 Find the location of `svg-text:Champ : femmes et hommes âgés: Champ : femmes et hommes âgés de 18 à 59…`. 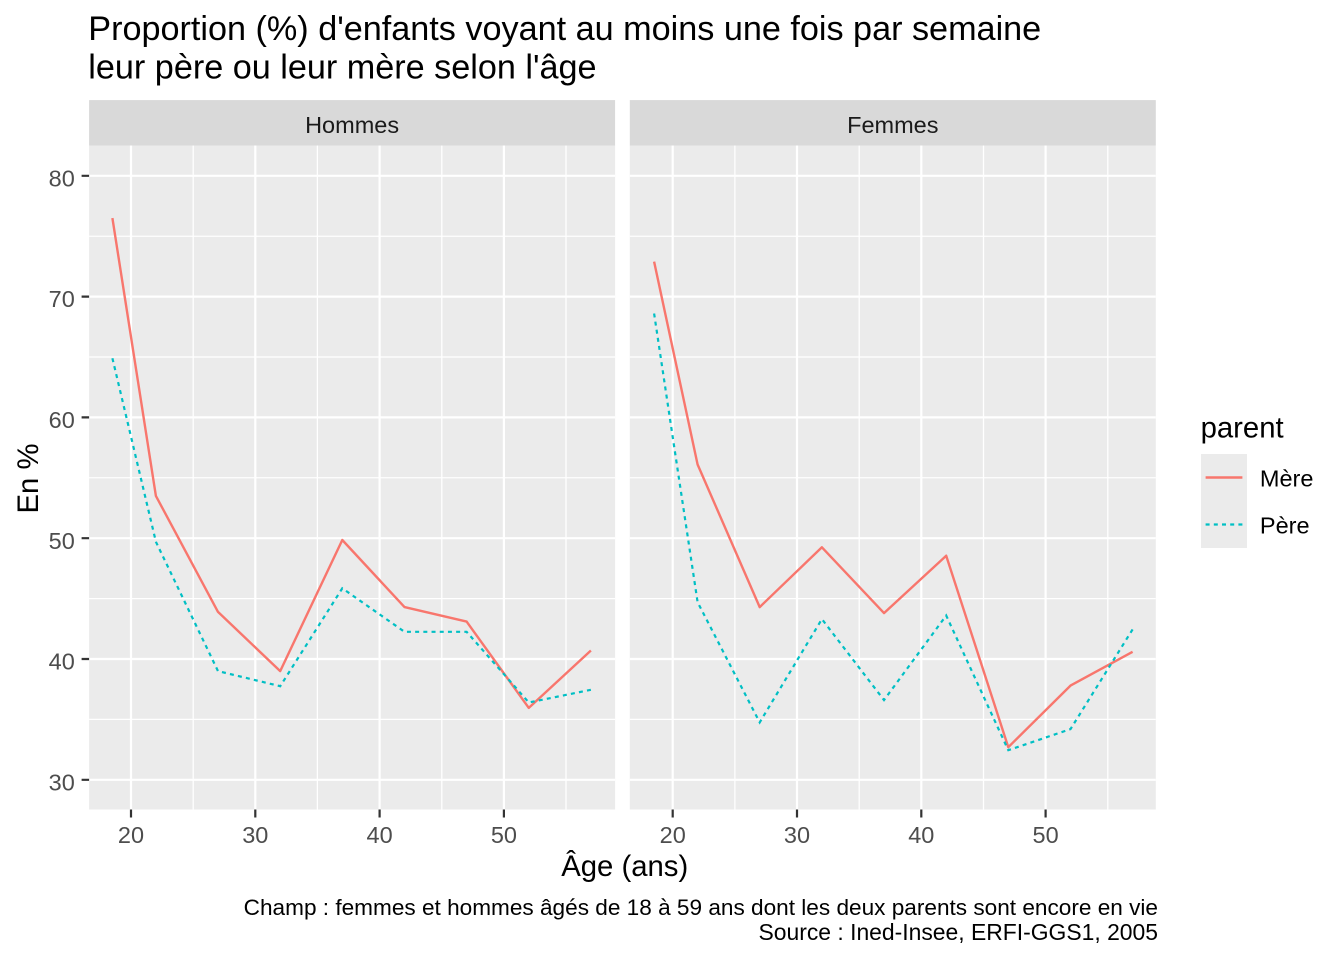

svg-text:Champ : femmes et hommes âgés: Champ : femmes et hommes âgés de 18 à 59… is located at coordinates (701, 907).